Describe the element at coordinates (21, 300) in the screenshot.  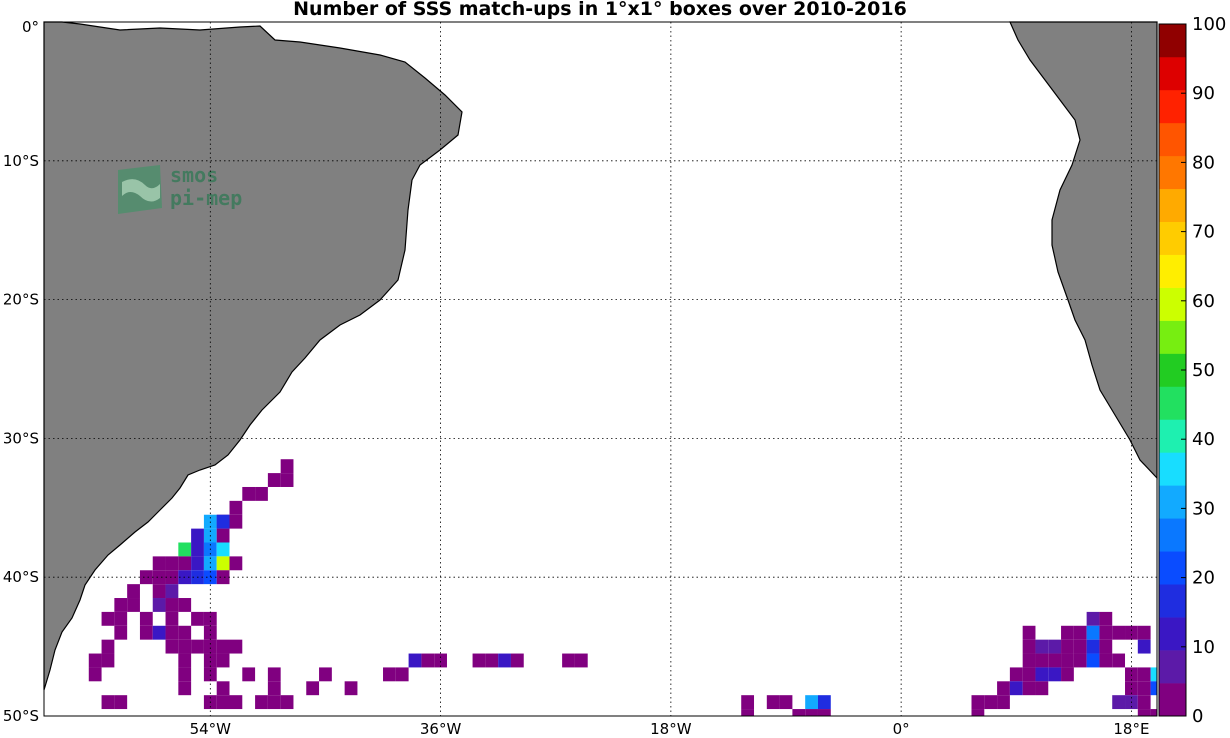
I see `y-tick-label: 20°S` at that location.